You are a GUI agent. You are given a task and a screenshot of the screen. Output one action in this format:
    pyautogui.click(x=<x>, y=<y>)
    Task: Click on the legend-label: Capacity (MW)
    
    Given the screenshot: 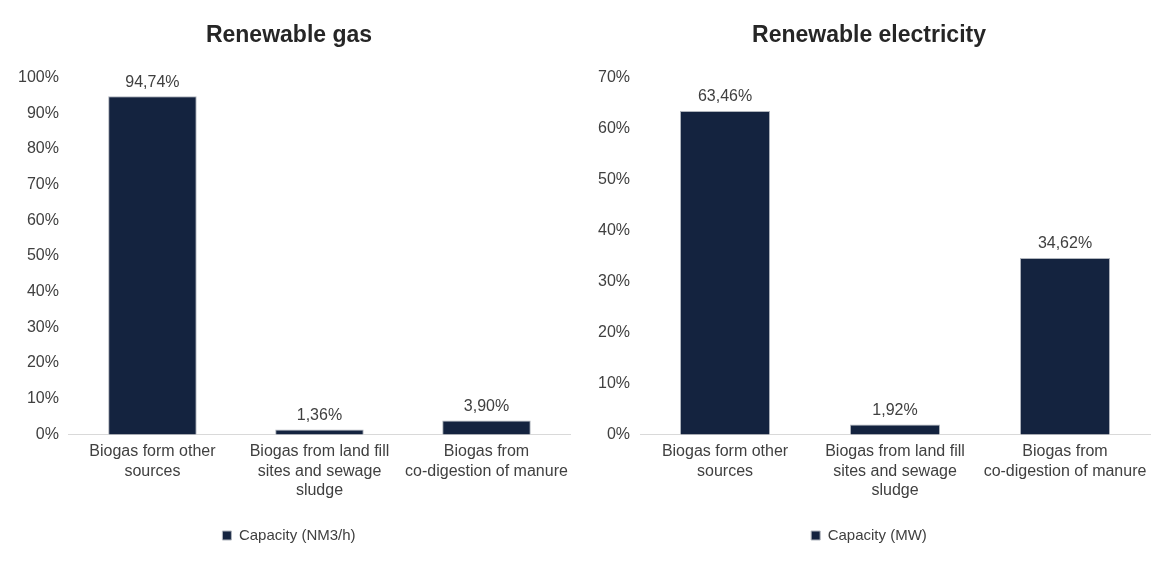 What is the action you would take?
    pyautogui.click(x=877, y=534)
    